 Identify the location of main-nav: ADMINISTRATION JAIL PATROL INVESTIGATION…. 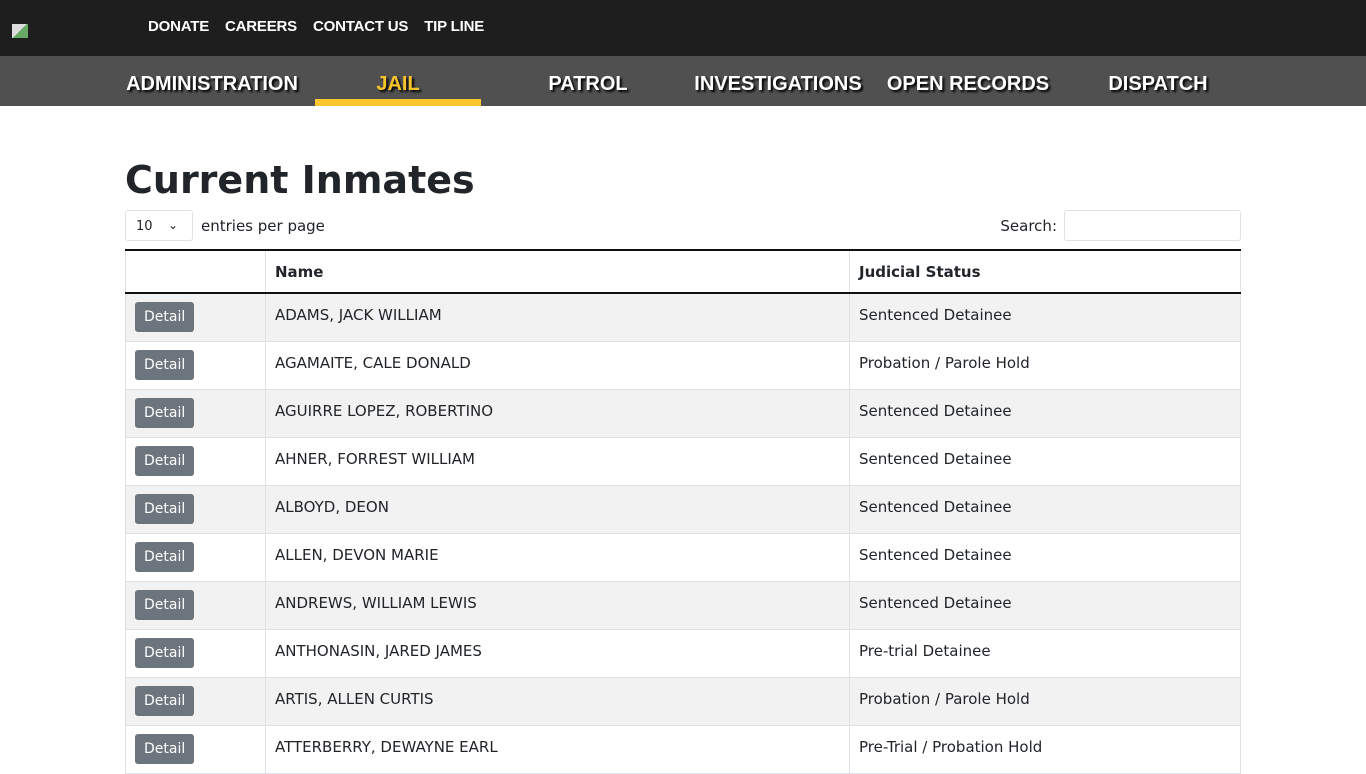
(683, 81).